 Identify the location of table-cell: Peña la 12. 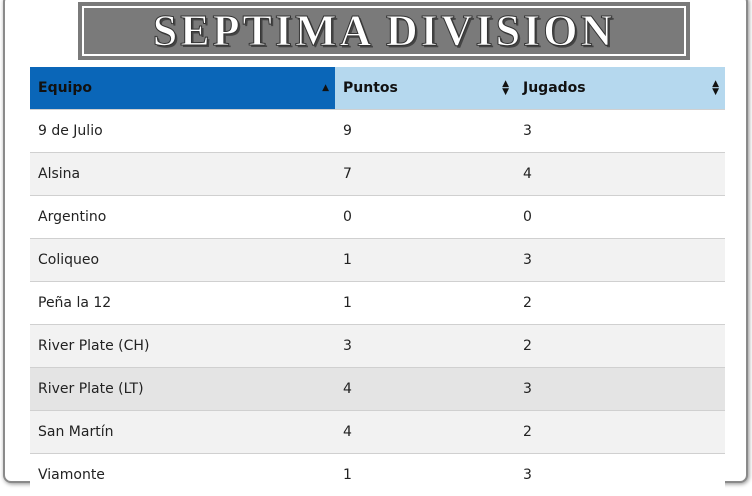
(182, 303).